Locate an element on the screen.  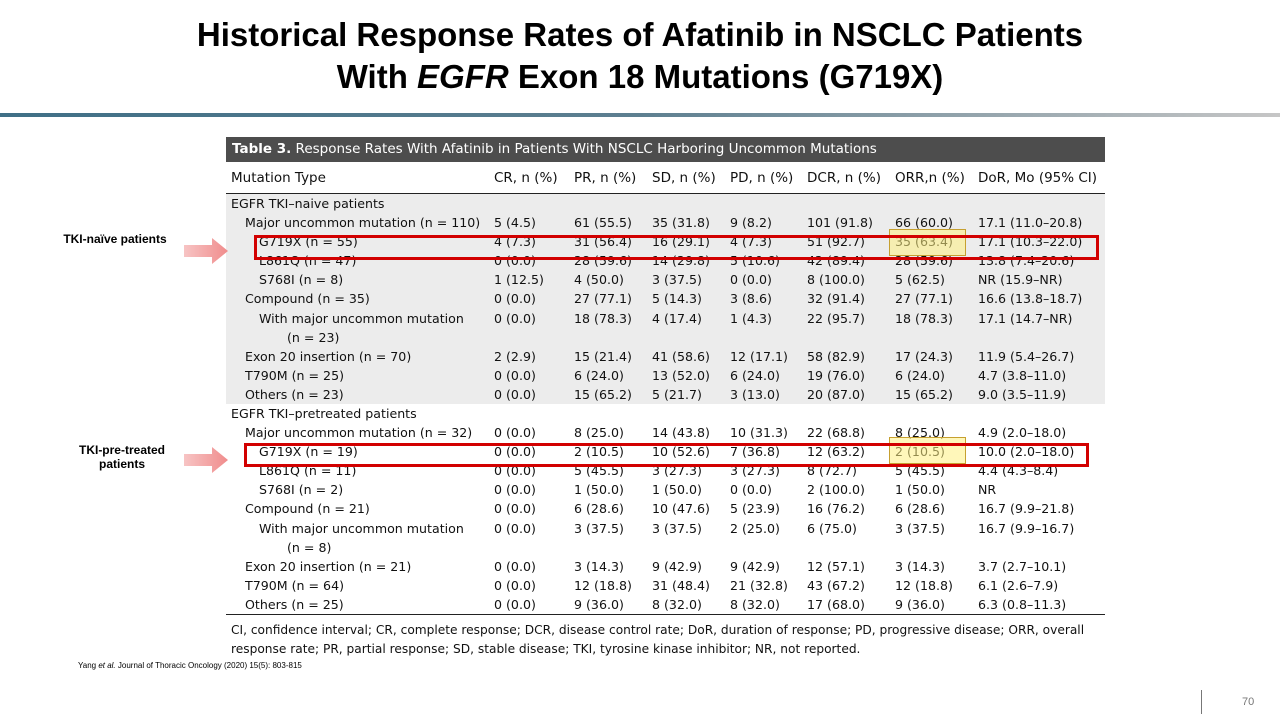
value-cell: 1 (50.0) is located at coordinates (677, 490).